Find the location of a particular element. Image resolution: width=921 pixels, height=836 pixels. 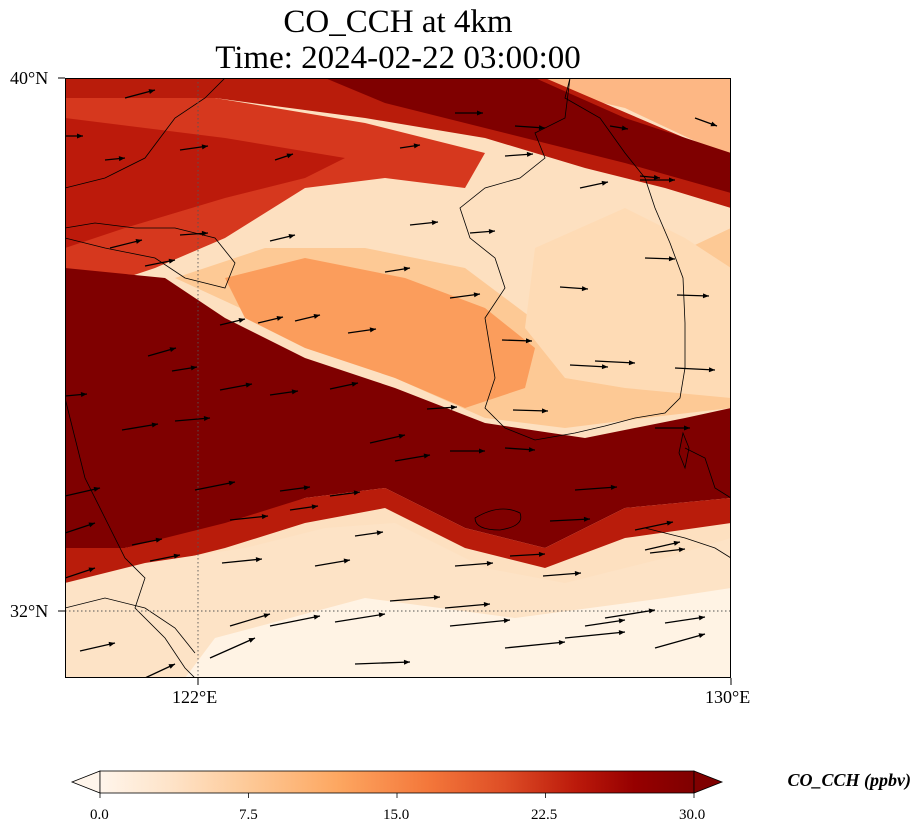

colorbar-tick-label-0: 0.0 is located at coordinates (99, 815).